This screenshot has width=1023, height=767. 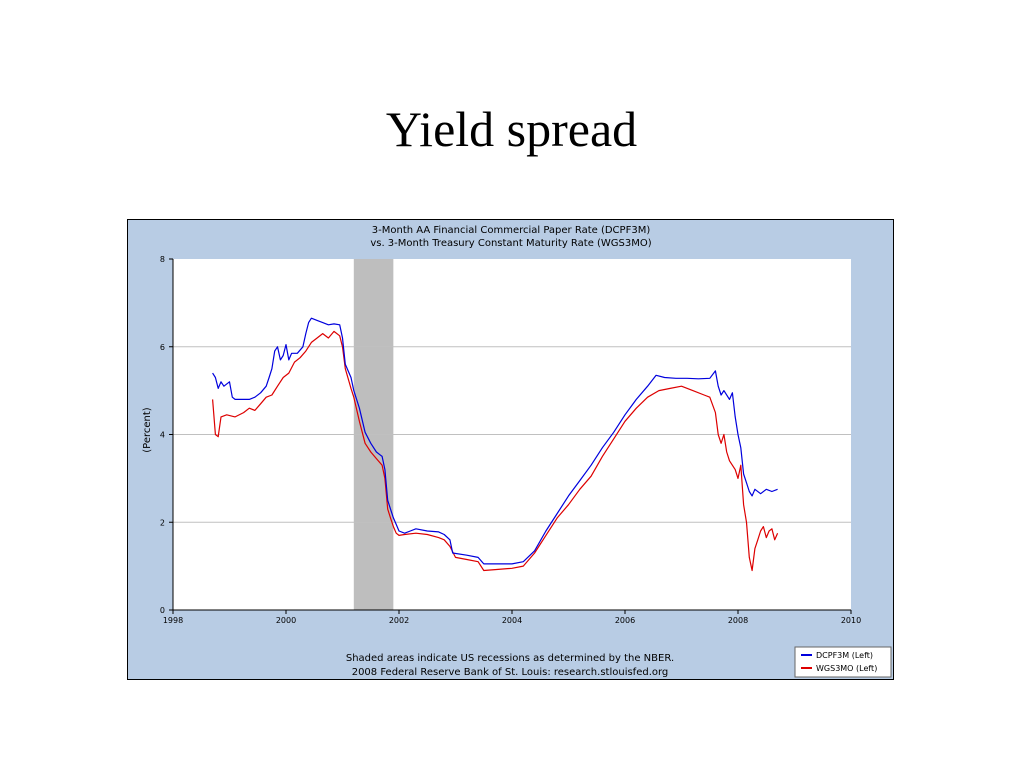 I want to click on legend: DCPF3M (Left) WGS3MO (Left), so click(x=843, y=662).